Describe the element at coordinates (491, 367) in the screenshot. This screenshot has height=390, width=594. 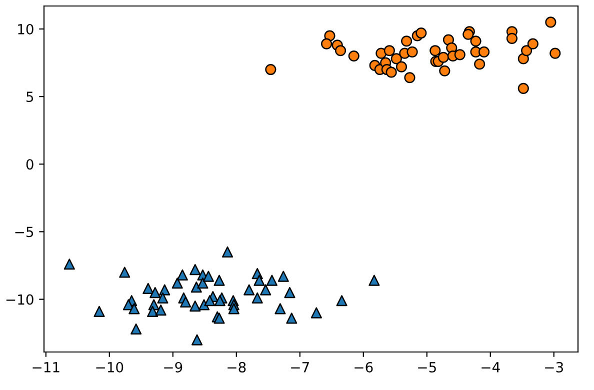
I see `x-tick-label: −4` at that location.